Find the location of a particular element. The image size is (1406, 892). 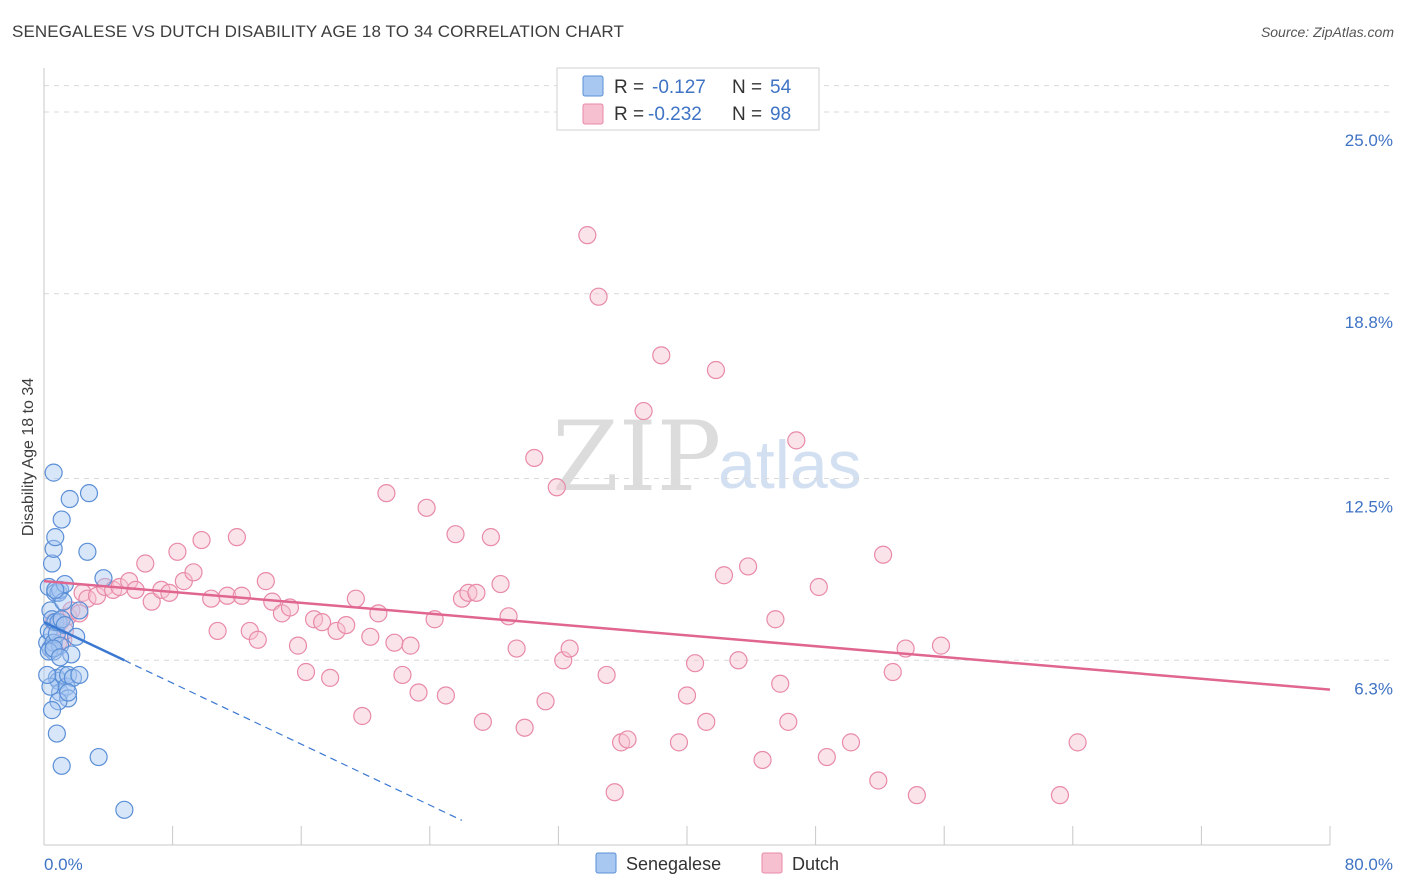

bottom-legend-swatch-senegalese is located at coordinates (606, 863).